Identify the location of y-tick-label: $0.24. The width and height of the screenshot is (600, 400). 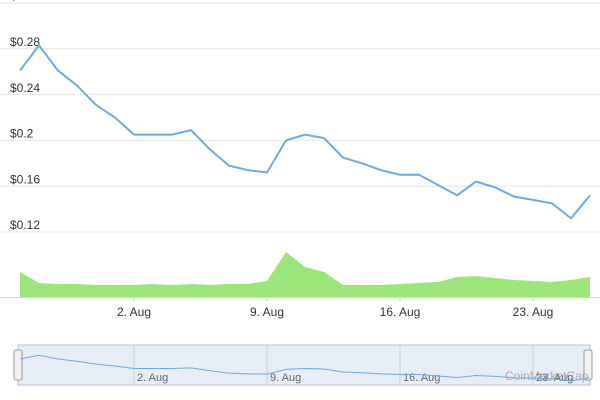
(25, 88).